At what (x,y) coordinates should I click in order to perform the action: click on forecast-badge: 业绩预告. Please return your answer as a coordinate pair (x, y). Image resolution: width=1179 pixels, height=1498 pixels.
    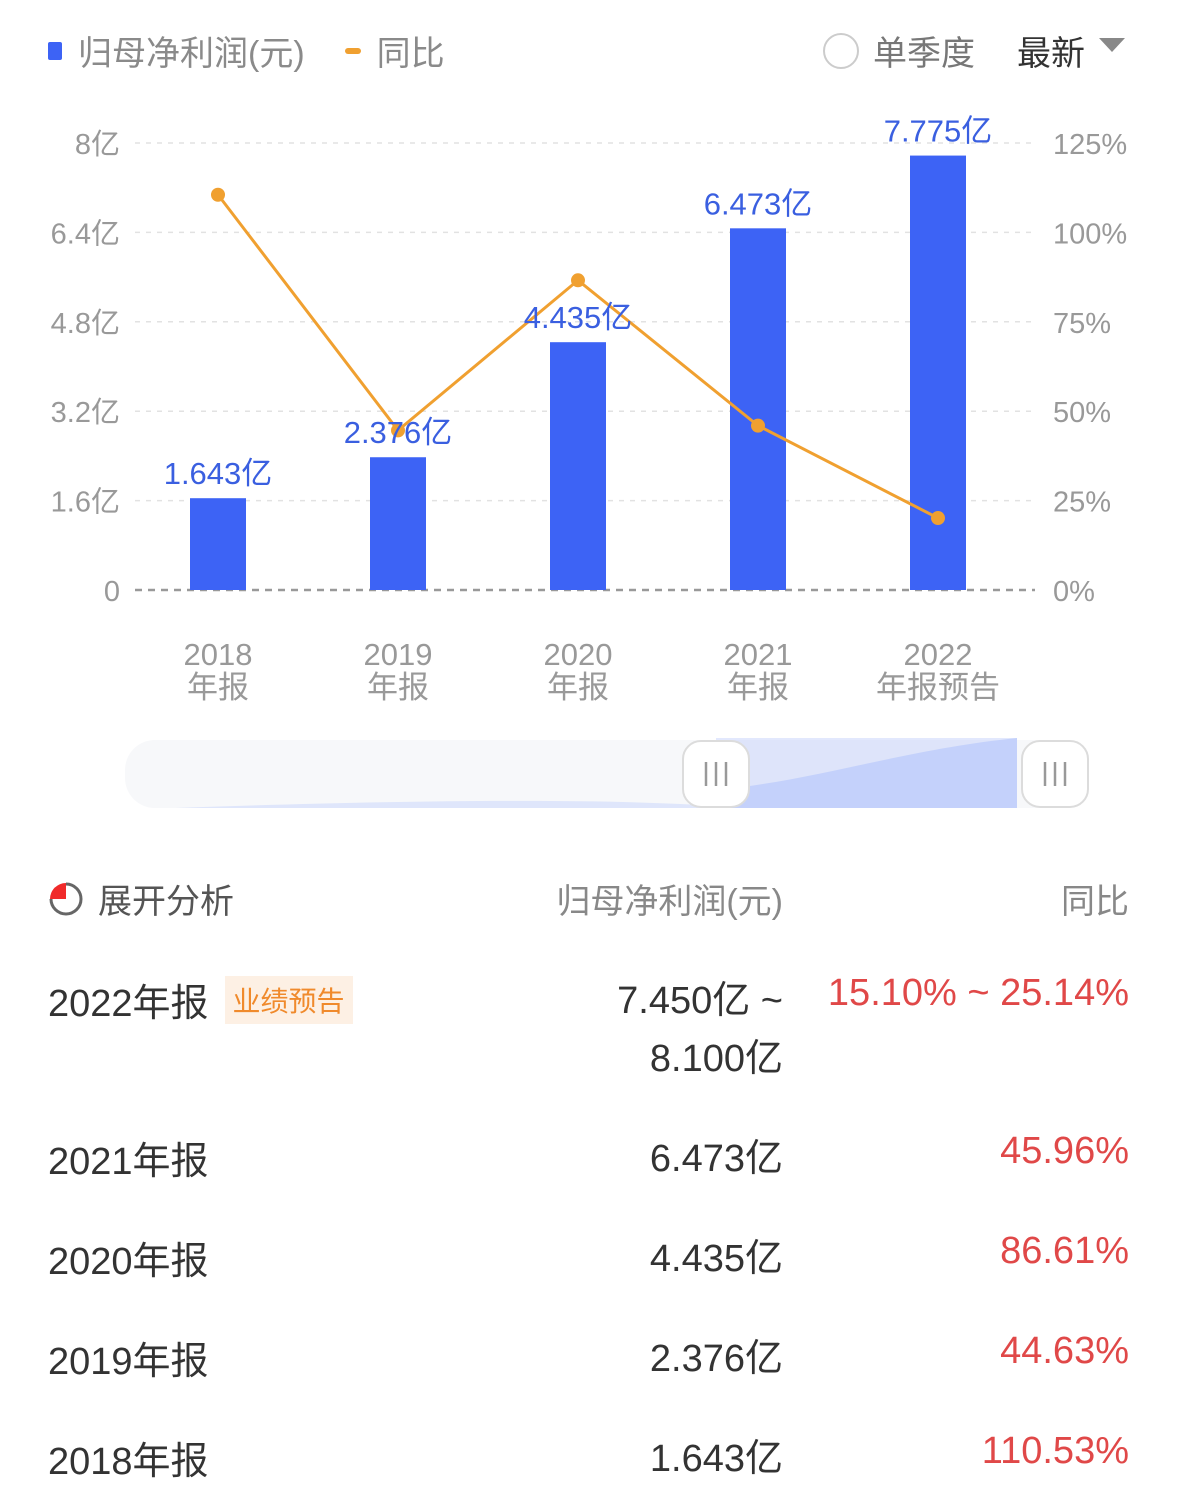
    Looking at the image, I should click on (288, 999).